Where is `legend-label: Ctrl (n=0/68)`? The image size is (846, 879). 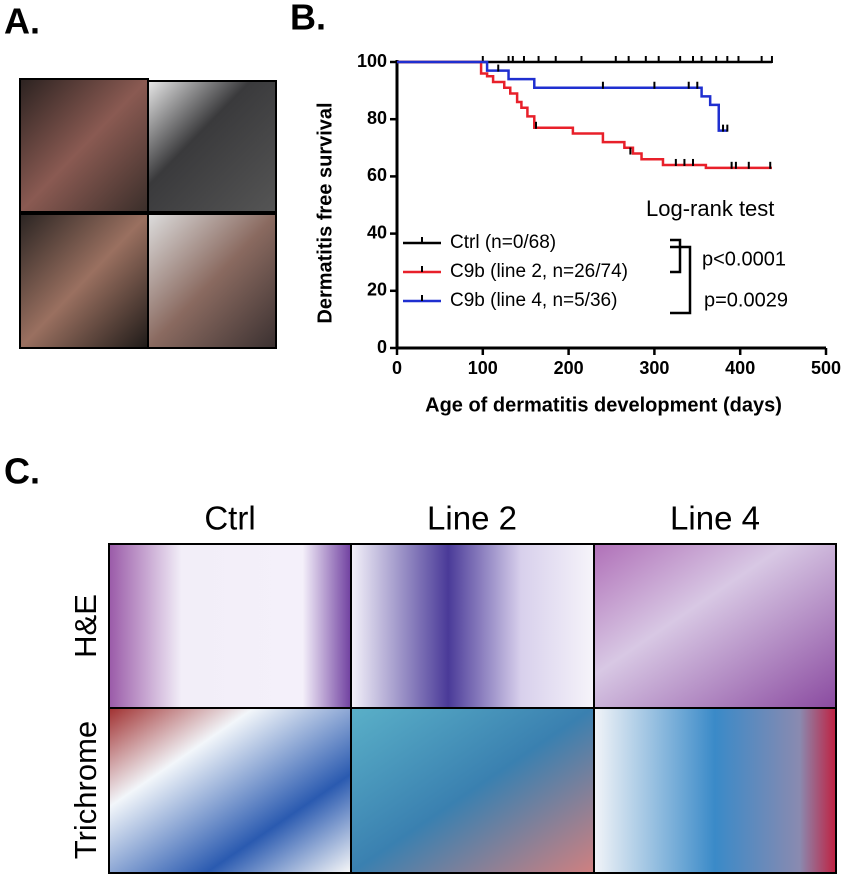 legend-label: Ctrl (n=0/68) is located at coordinates (503, 242).